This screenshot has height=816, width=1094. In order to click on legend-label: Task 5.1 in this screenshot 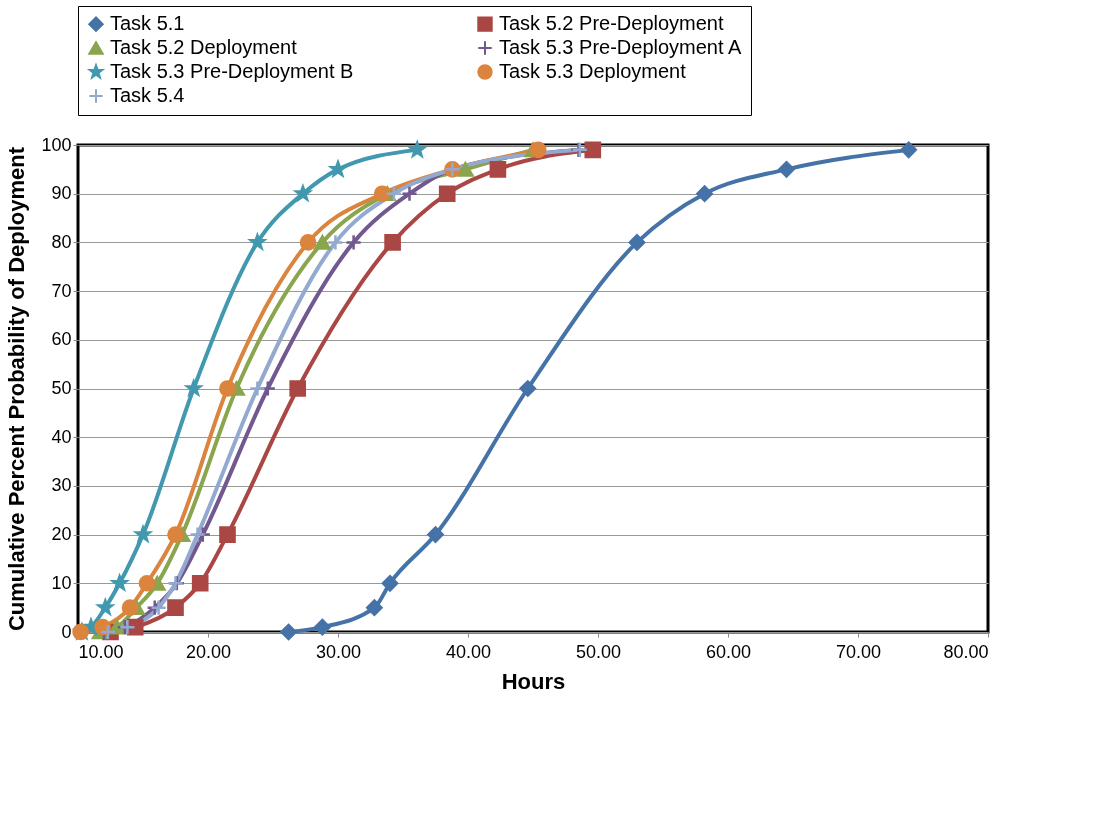, I will do `click(147, 23)`.